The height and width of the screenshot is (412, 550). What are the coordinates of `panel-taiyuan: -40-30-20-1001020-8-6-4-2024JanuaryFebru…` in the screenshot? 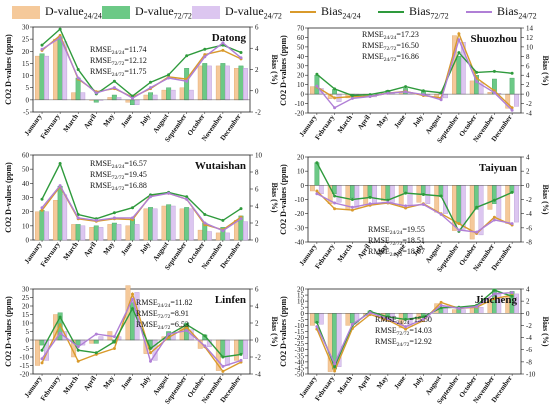 It's located at (414, 214).